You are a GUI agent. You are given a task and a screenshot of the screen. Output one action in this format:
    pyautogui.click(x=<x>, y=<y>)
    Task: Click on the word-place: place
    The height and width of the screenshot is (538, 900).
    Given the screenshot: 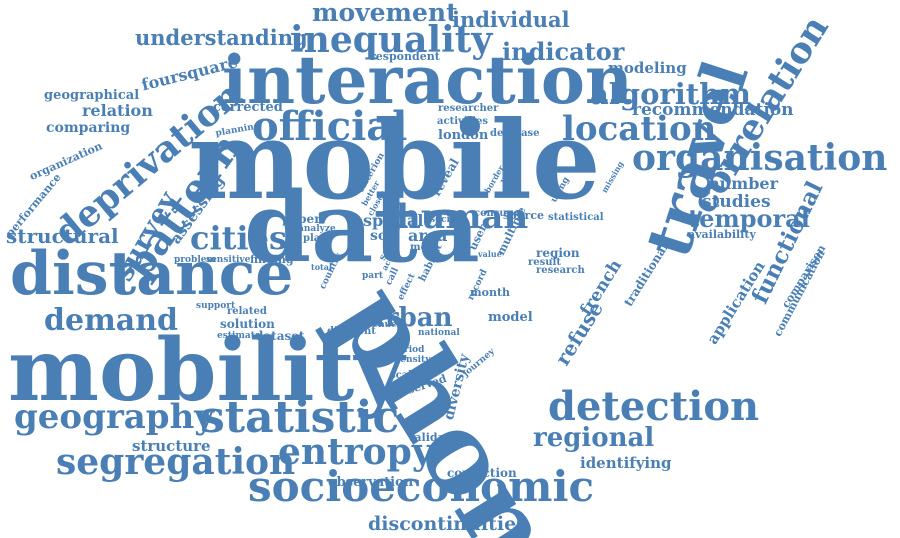 What is the action you would take?
    pyautogui.click(x=318, y=238)
    